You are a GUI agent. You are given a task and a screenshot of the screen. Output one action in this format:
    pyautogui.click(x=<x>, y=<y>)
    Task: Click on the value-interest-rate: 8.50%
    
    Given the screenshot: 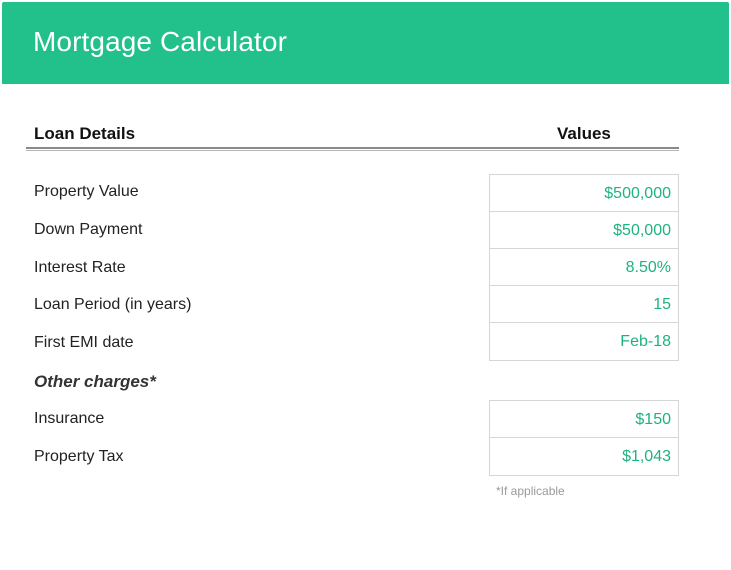 What is the action you would take?
    pyautogui.click(x=584, y=267)
    